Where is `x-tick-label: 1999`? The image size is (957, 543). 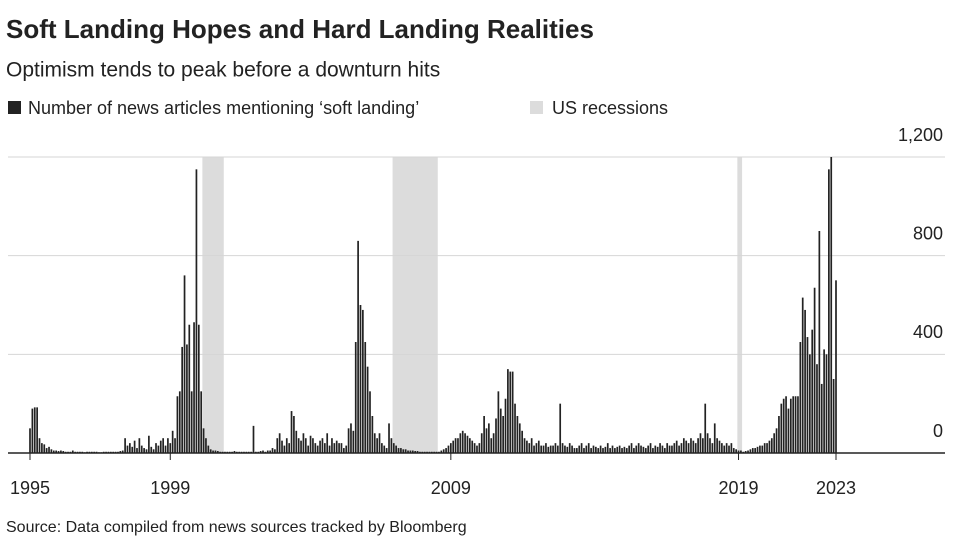 x-tick-label: 1999 is located at coordinates (170, 488).